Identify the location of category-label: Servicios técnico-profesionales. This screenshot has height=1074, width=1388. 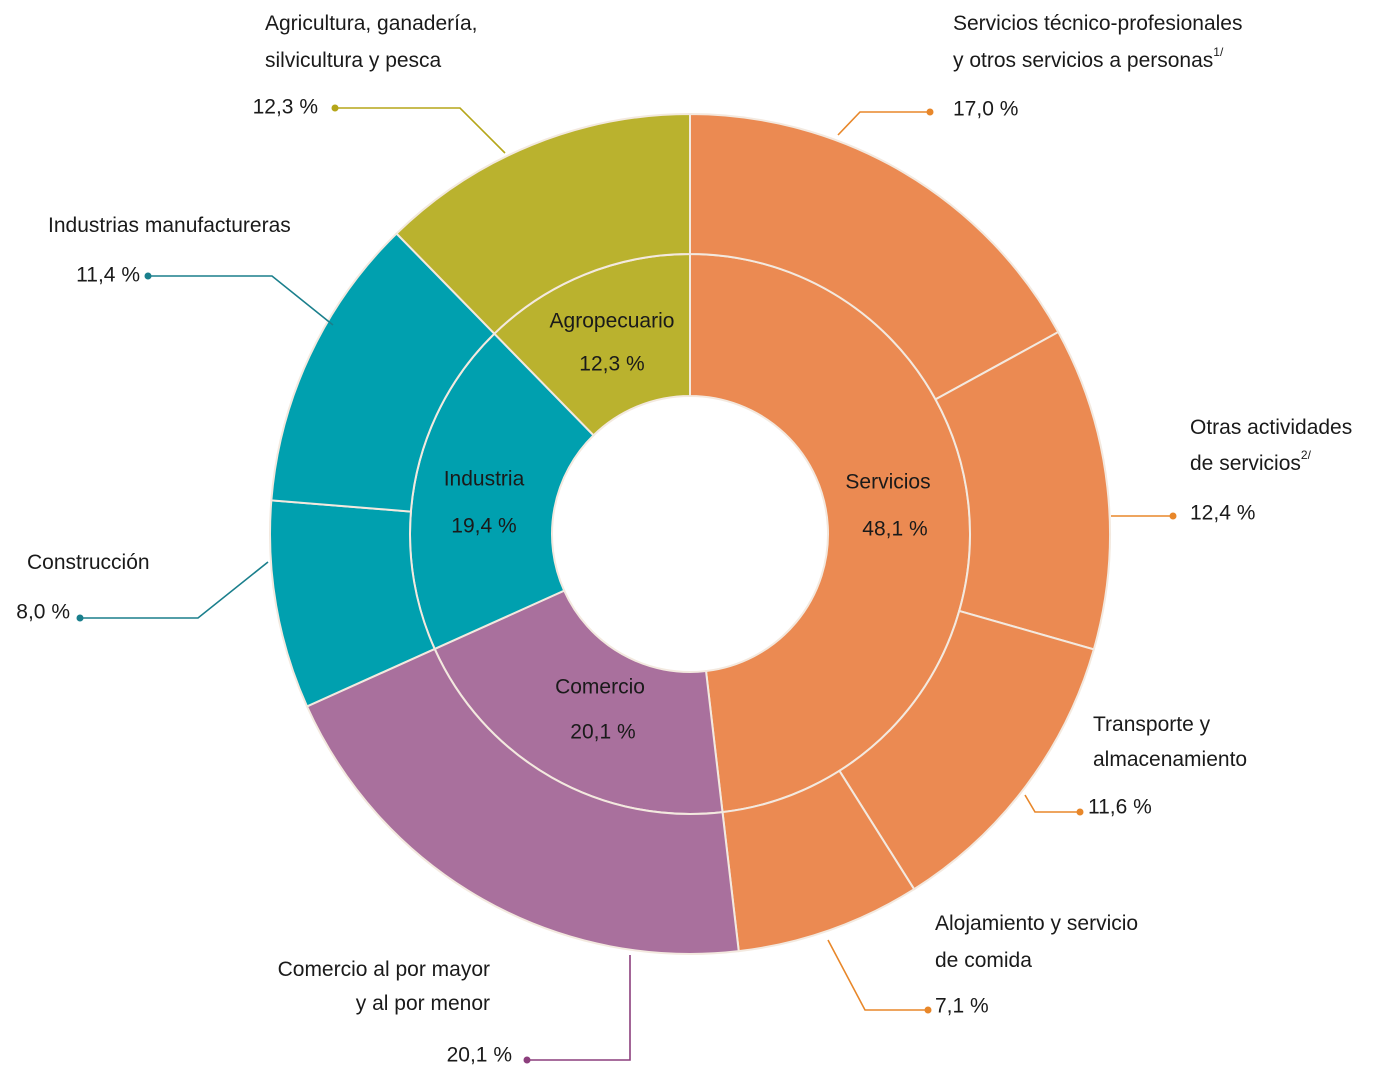
(1097, 23).